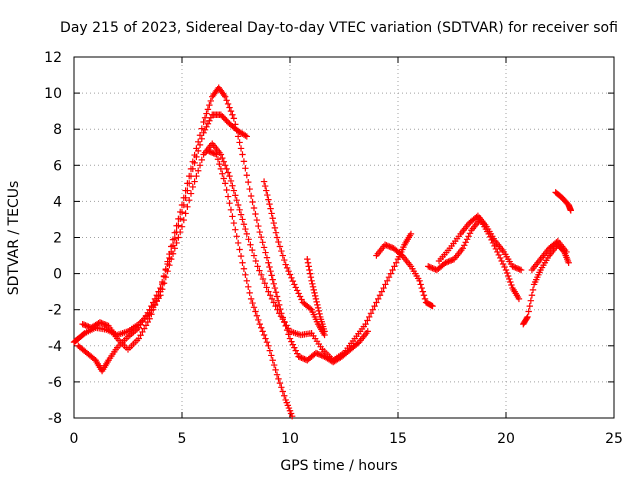 The image size is (640, 480). I want to click on x-axis-label: GPS time / hours, so click(338, 466).